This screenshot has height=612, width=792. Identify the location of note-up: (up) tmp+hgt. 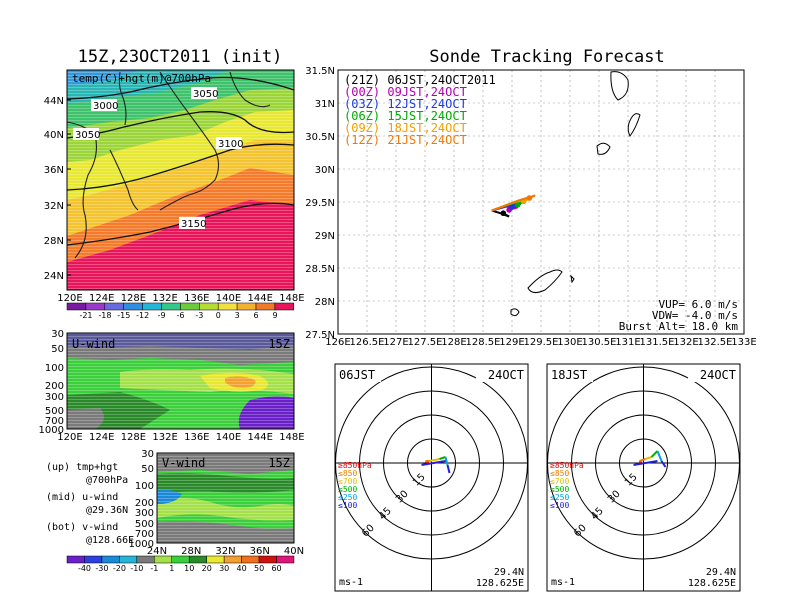
(82, 467).